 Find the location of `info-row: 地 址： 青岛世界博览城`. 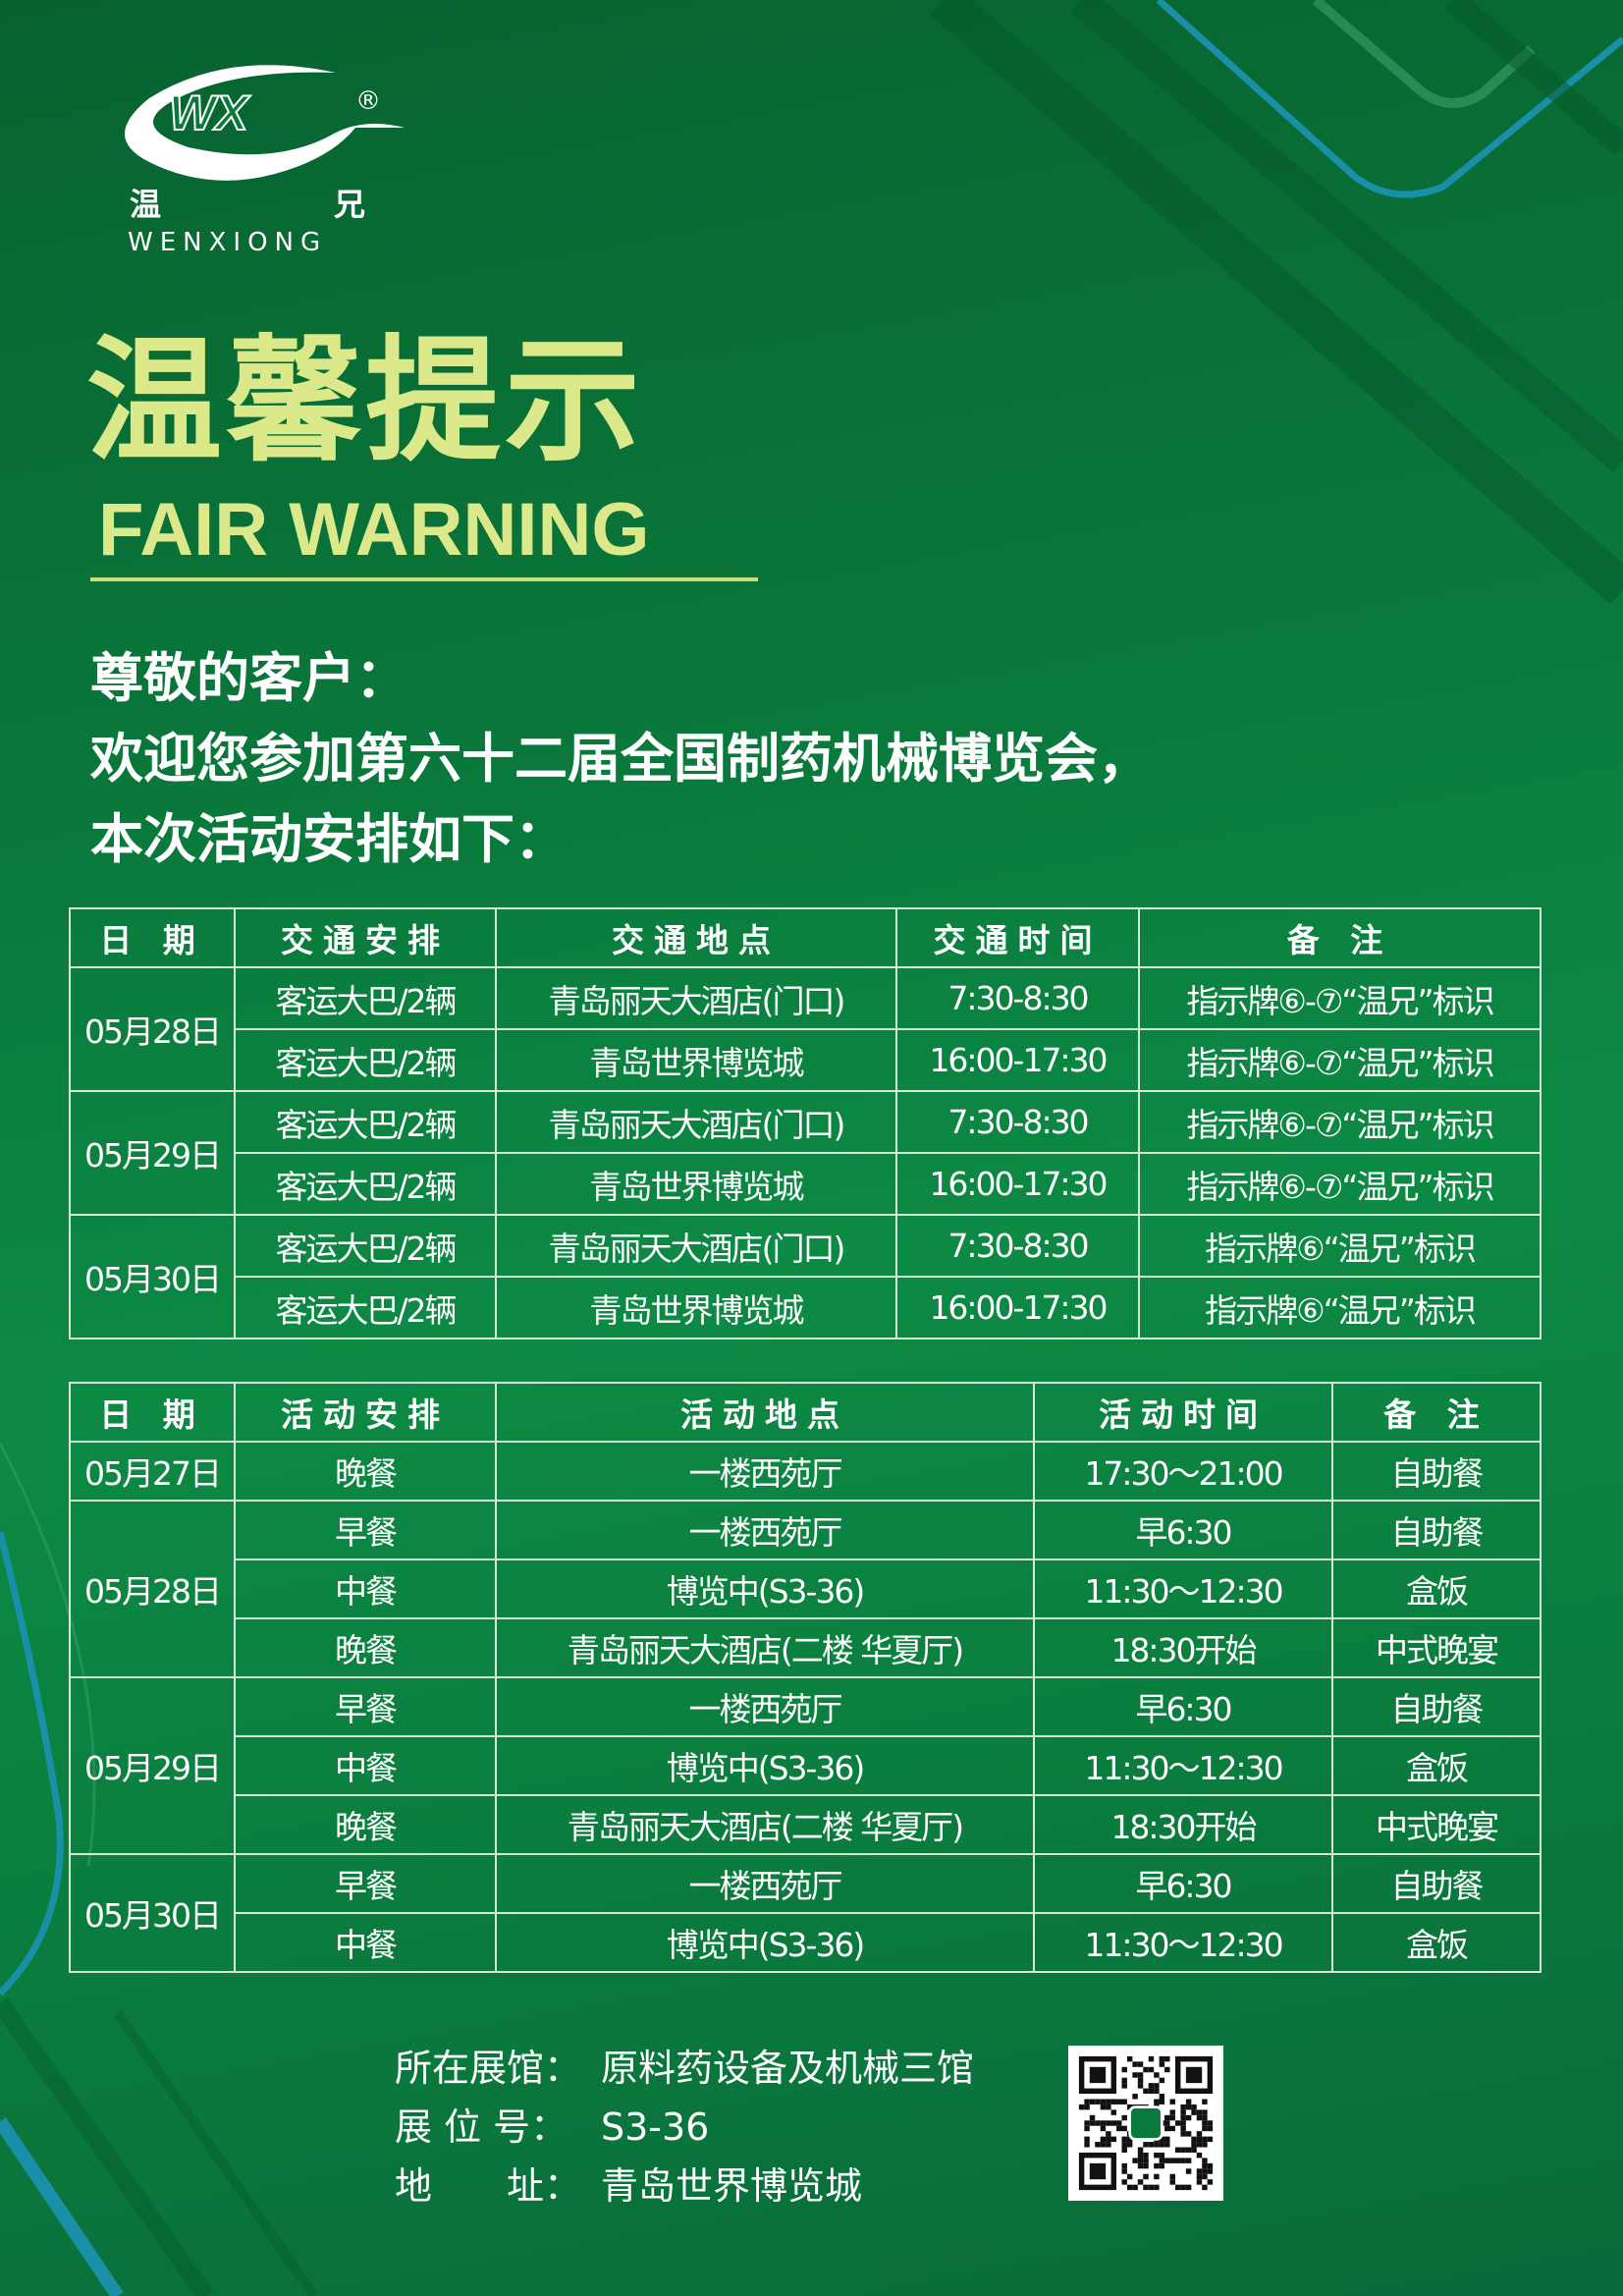

info-row: 地 址： 青岛世界博览城 is located at coordinates (684, 2186).